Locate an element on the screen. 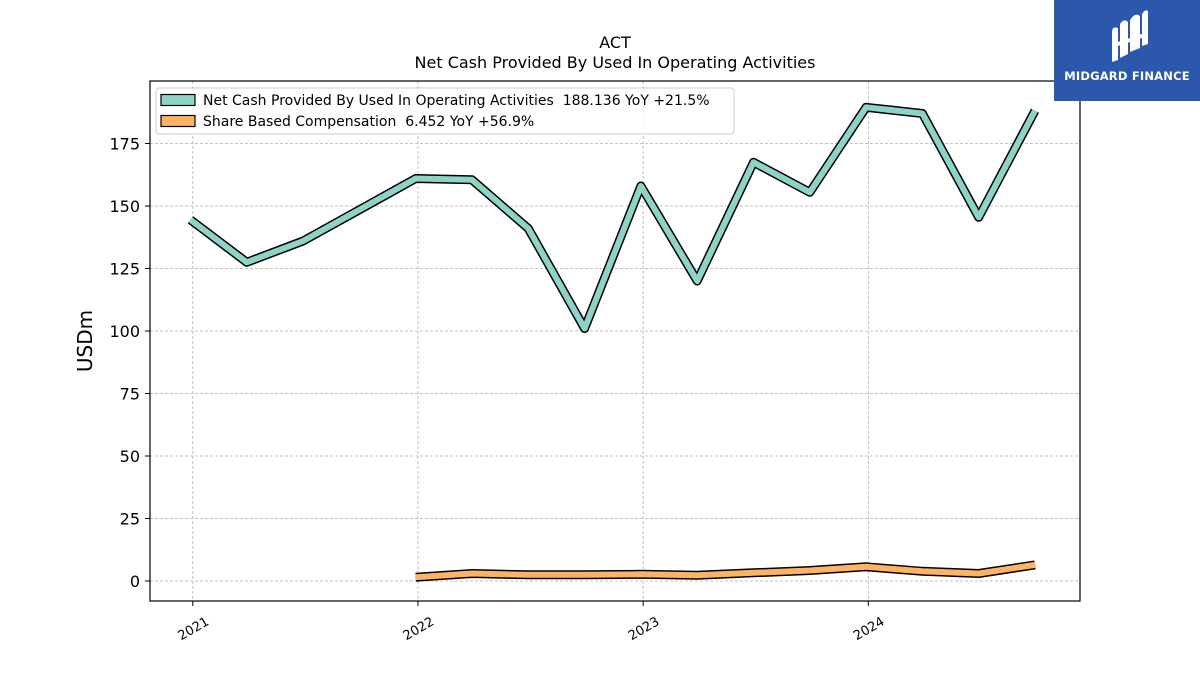  y-tick-label: 150 is located at coordinates (124, 206).